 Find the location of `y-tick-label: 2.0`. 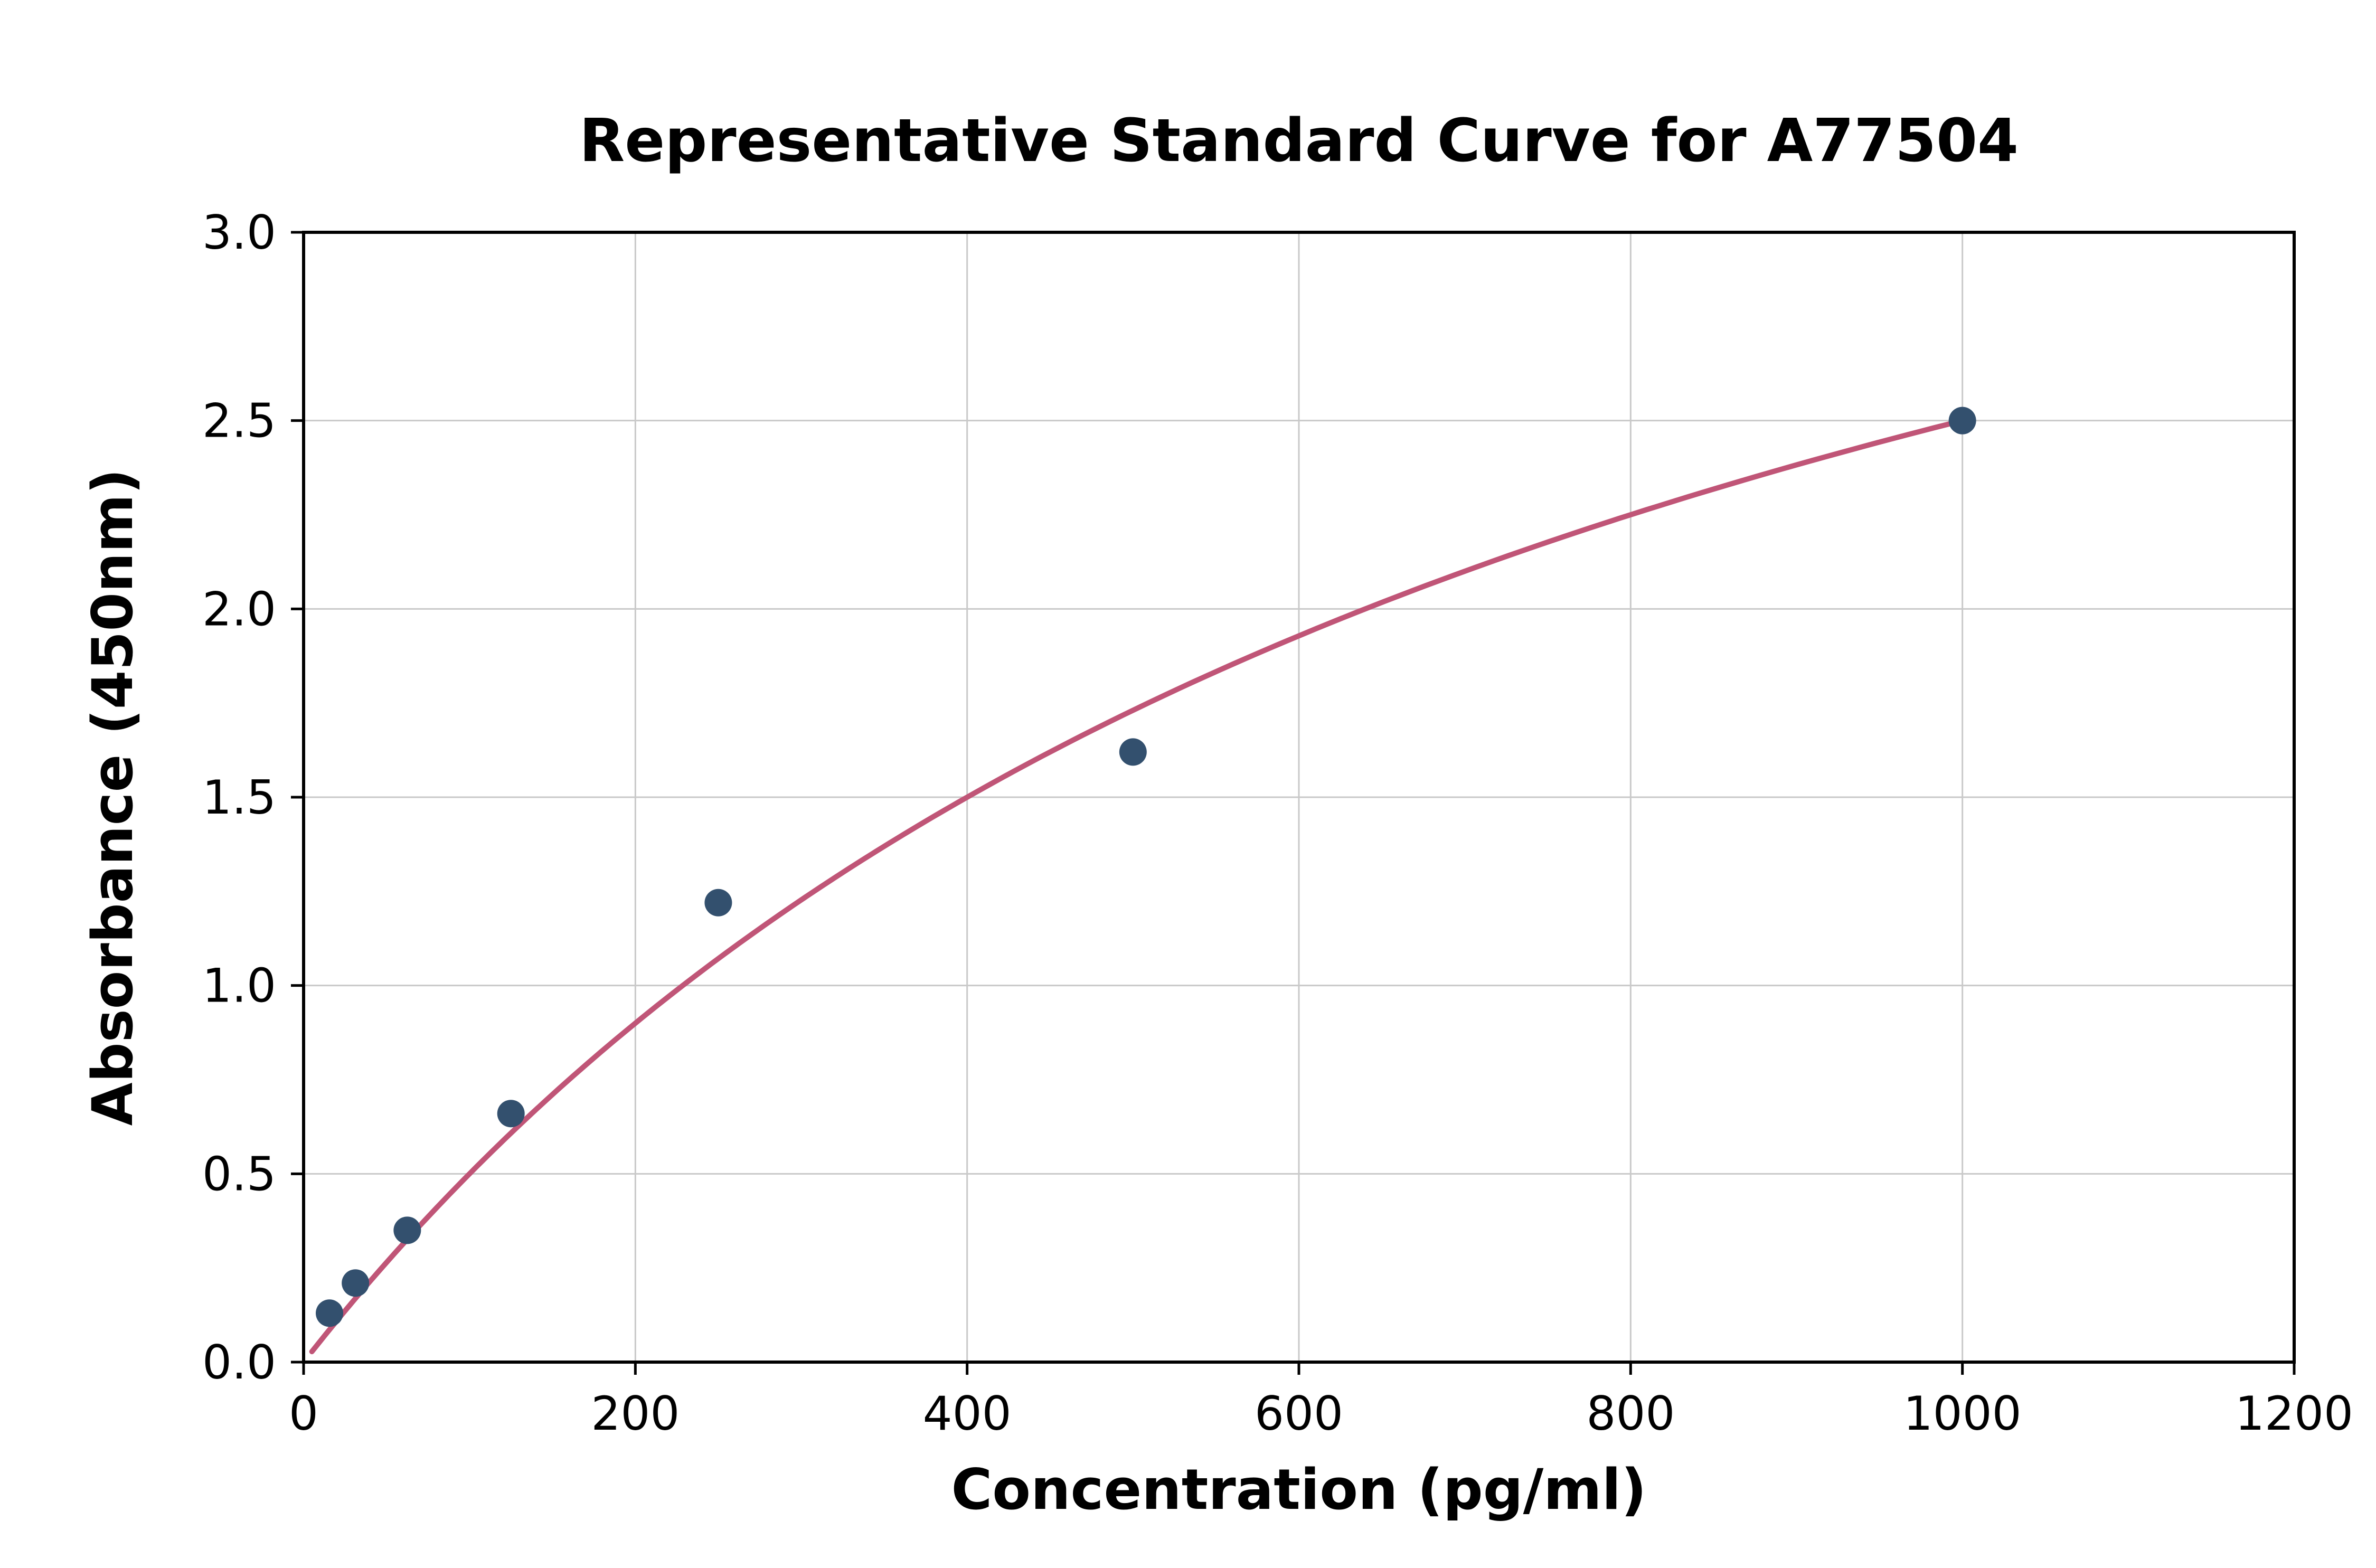

y-tick-label: 2.0 is located at coordinates (239, 609).